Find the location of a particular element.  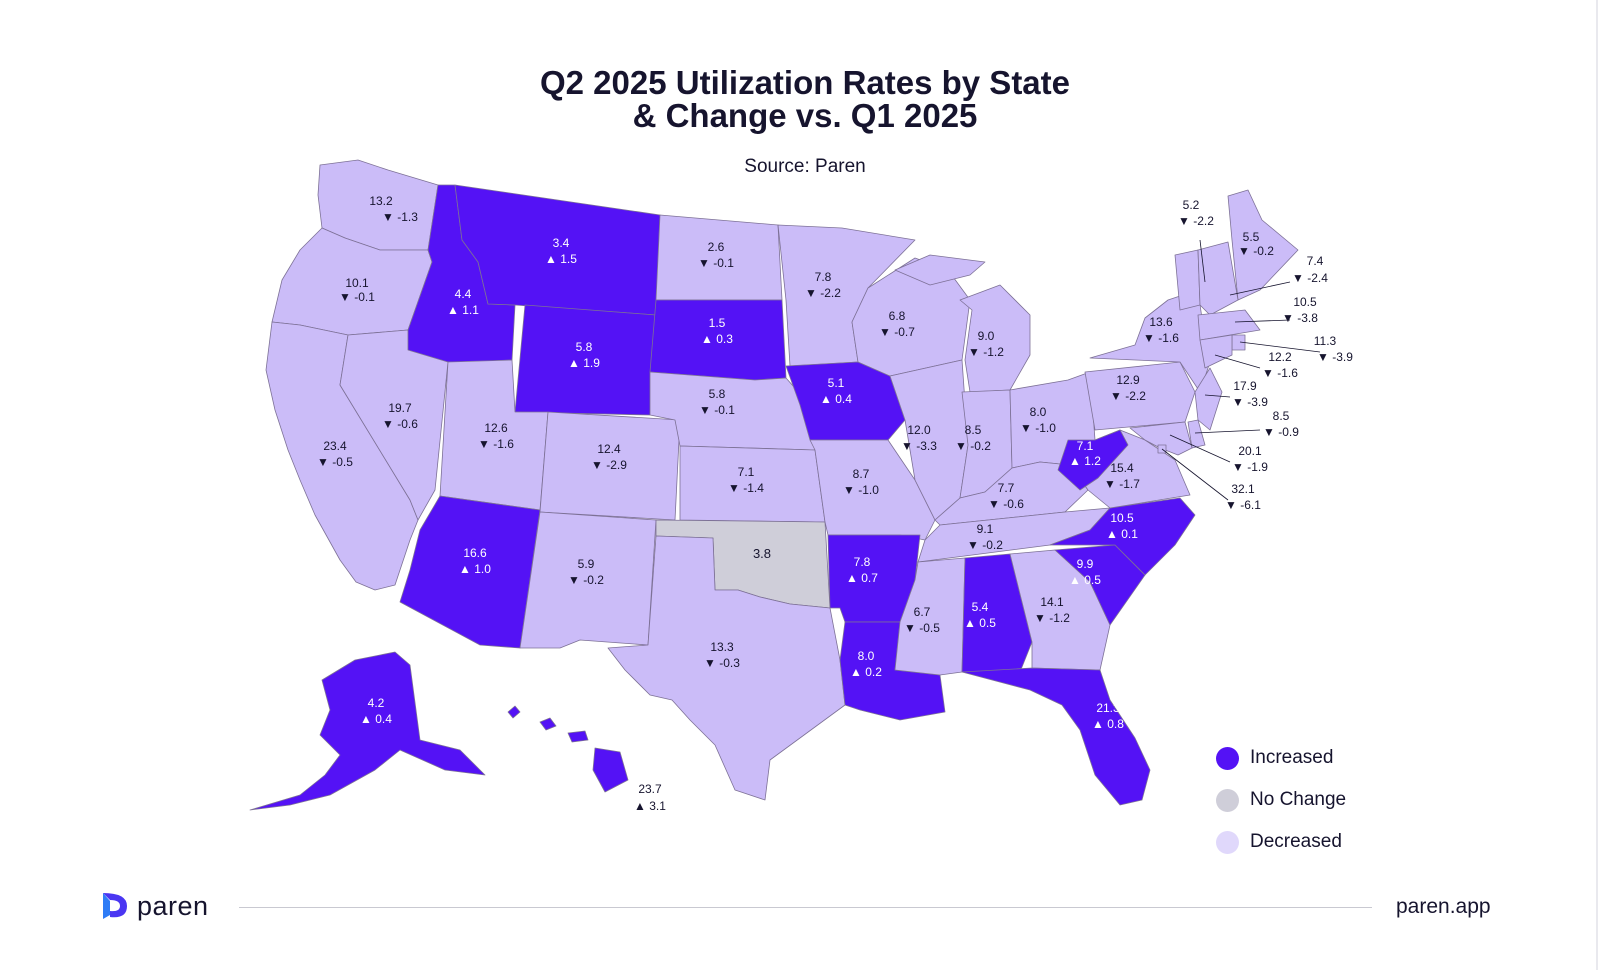

leader-line-nj is located at coordinates (1217, 396).